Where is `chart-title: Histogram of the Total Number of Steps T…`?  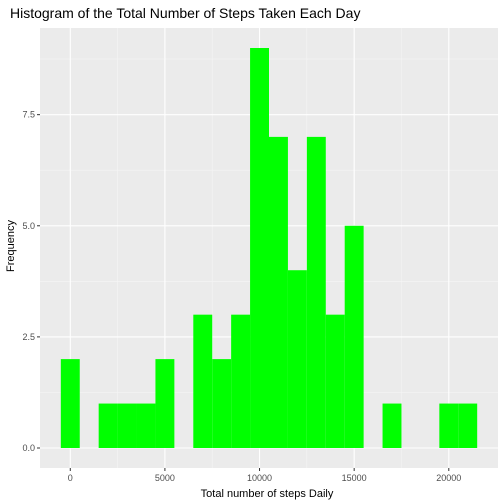
chart-title: Histogram of the Total Number of Steps T… is located at coordinates (185, 13).